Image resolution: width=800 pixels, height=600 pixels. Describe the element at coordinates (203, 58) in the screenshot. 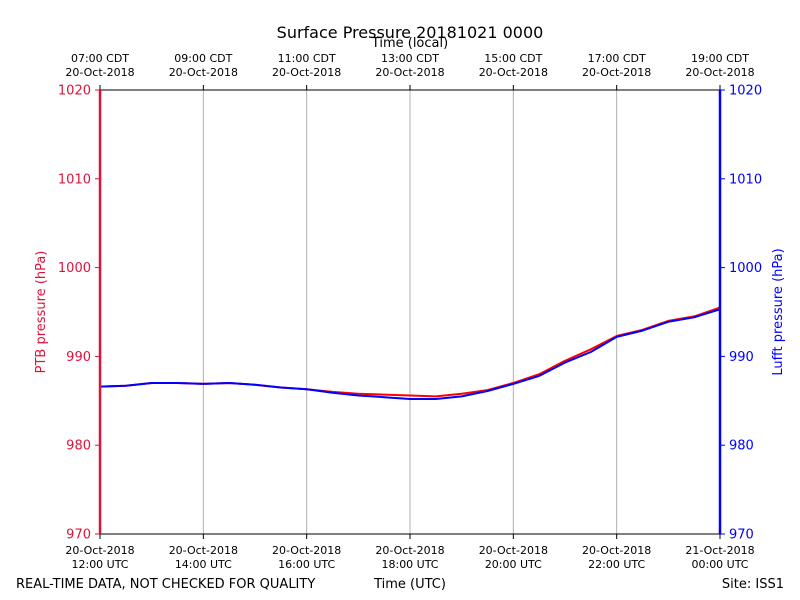

I see `top-tick-time: 09:00 CDT` at that location.